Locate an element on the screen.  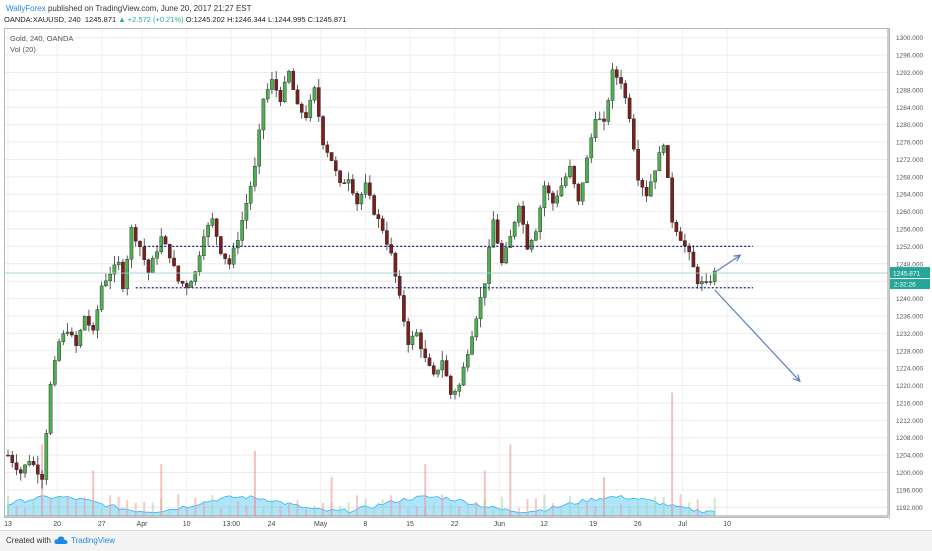
volume-spike is located at coordinates (254, 483).